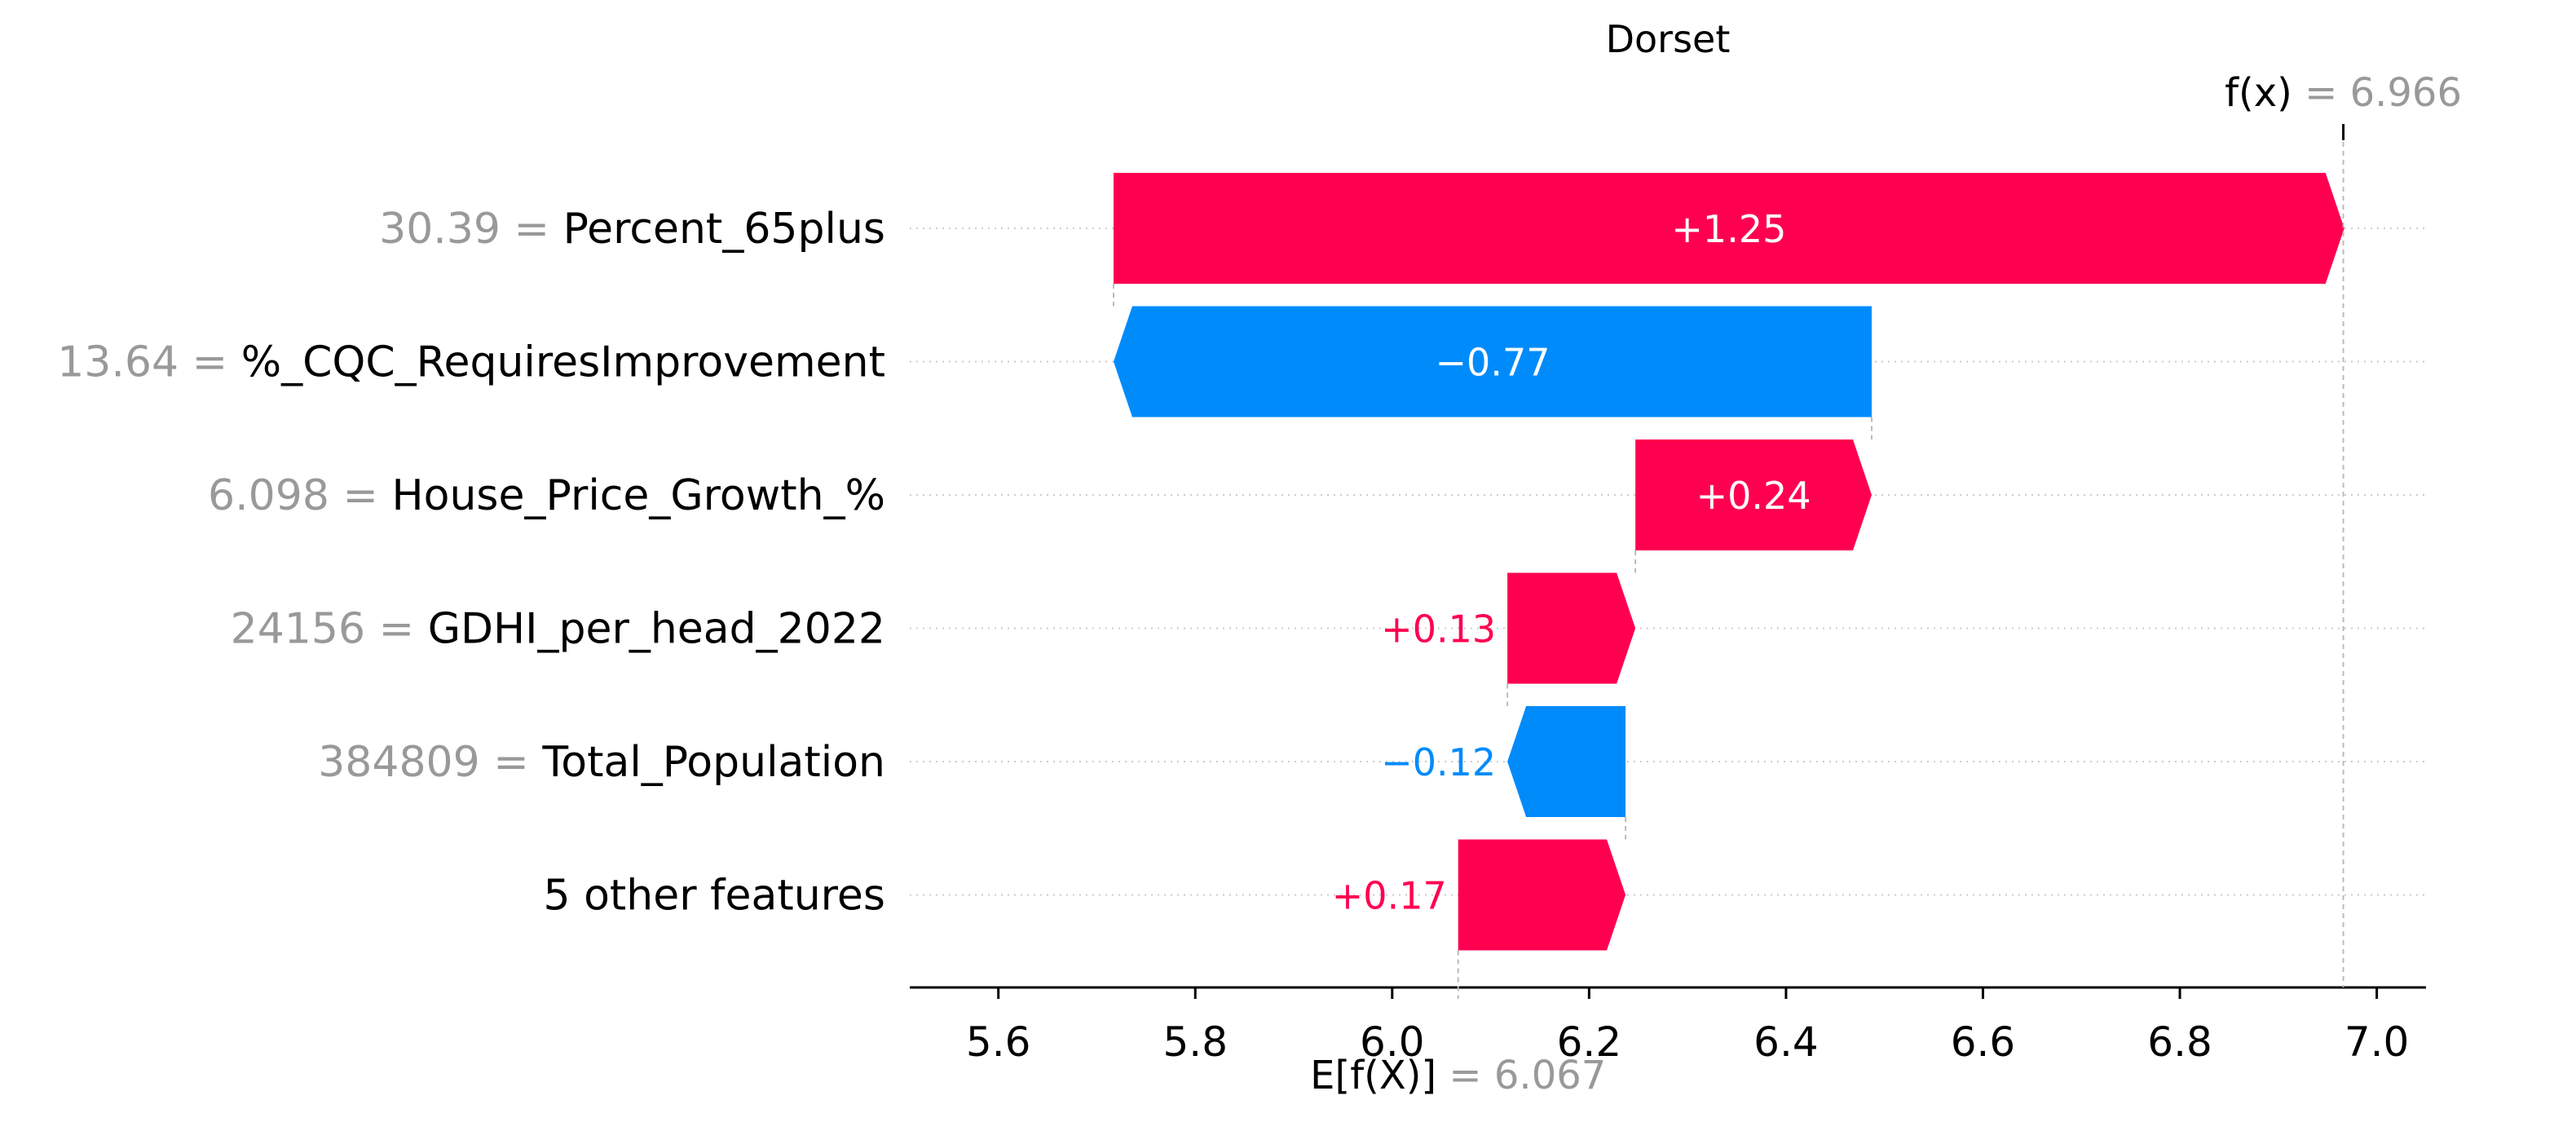 Image resolution: width=2576 pixels, height=1122 pixels. What do you see at coordinates (1550, 1075) in the screenshot?
I see `base-value-number: 6.067` at bounding box center [1550, 1075].